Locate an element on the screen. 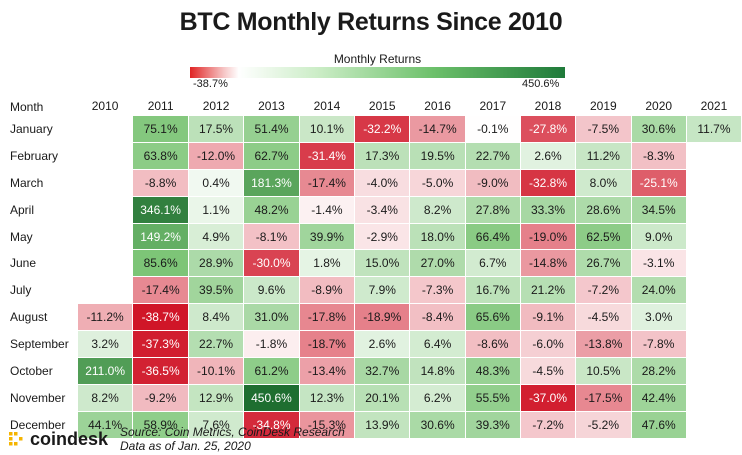  return-cell: -18.9% is located at coordinates (382, 317).